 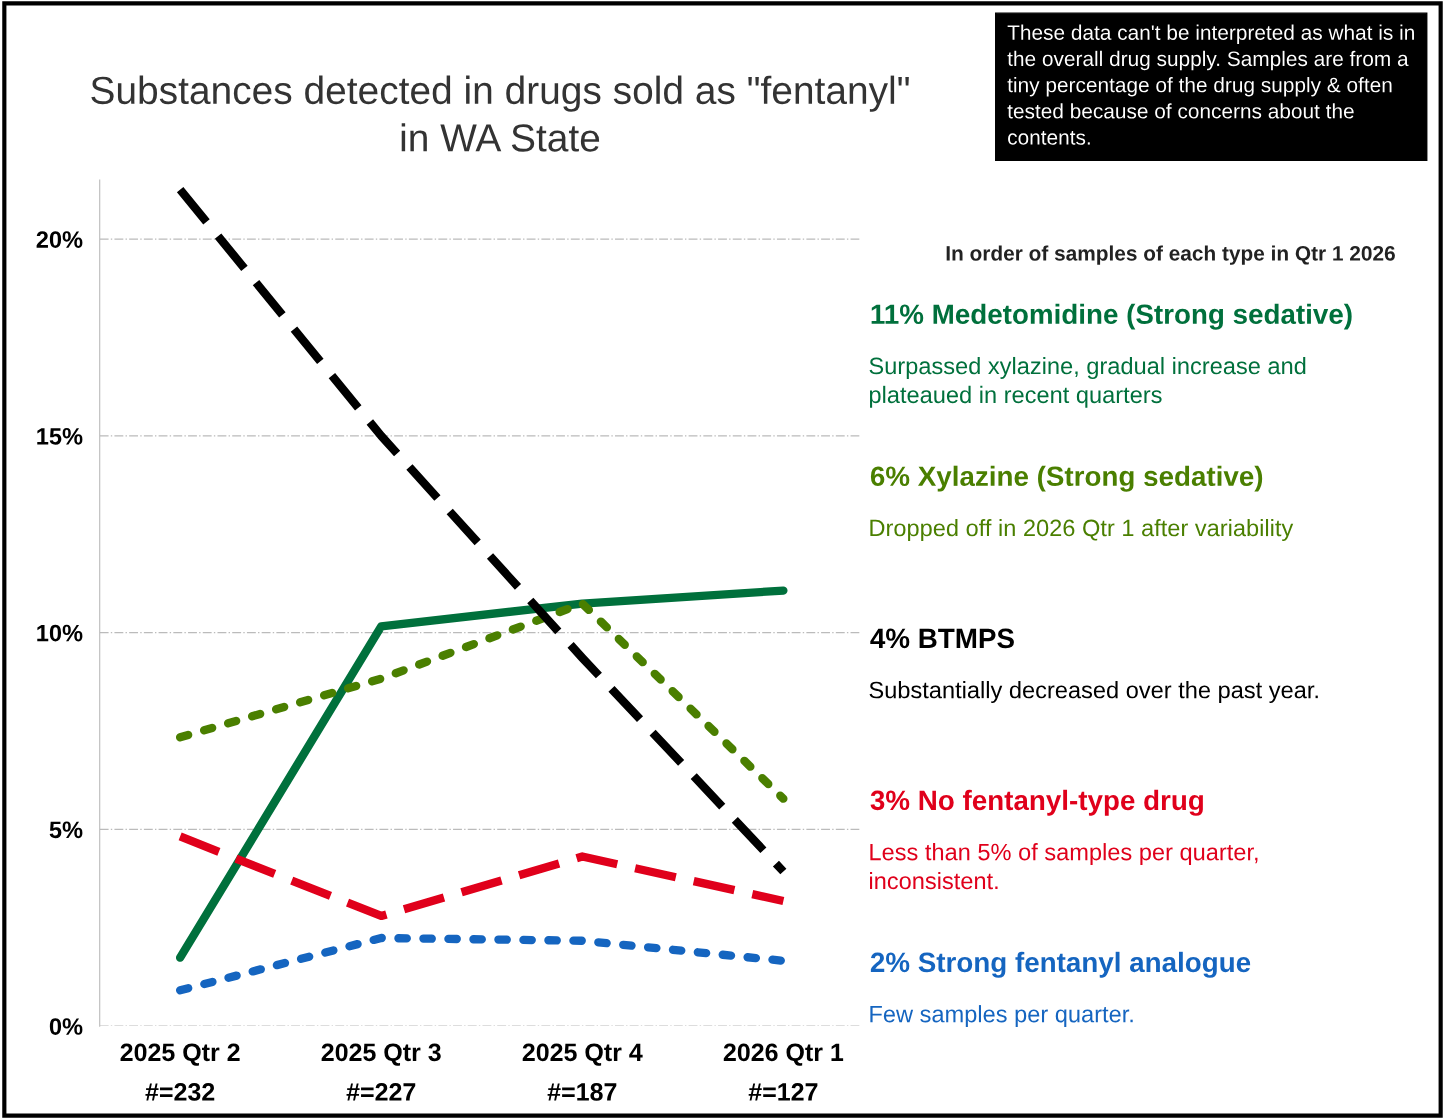 What do you see at coordinates (1087, 382) in the screenshot?
I see `text: Surpassed xylazine, gradual increase and plateaued in recent quarters` at bounding box center [1087, 382].